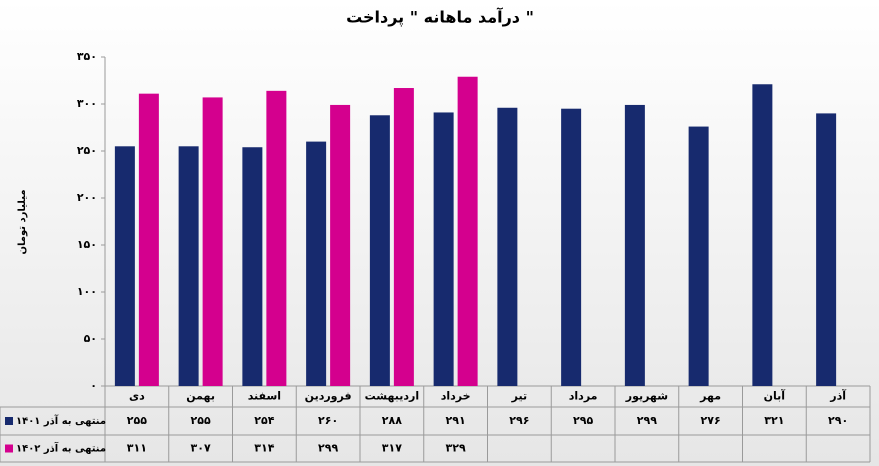 This screenshot has height=466, width=879. I want to click on x-tick-label: اسفند, so click(264, 396).